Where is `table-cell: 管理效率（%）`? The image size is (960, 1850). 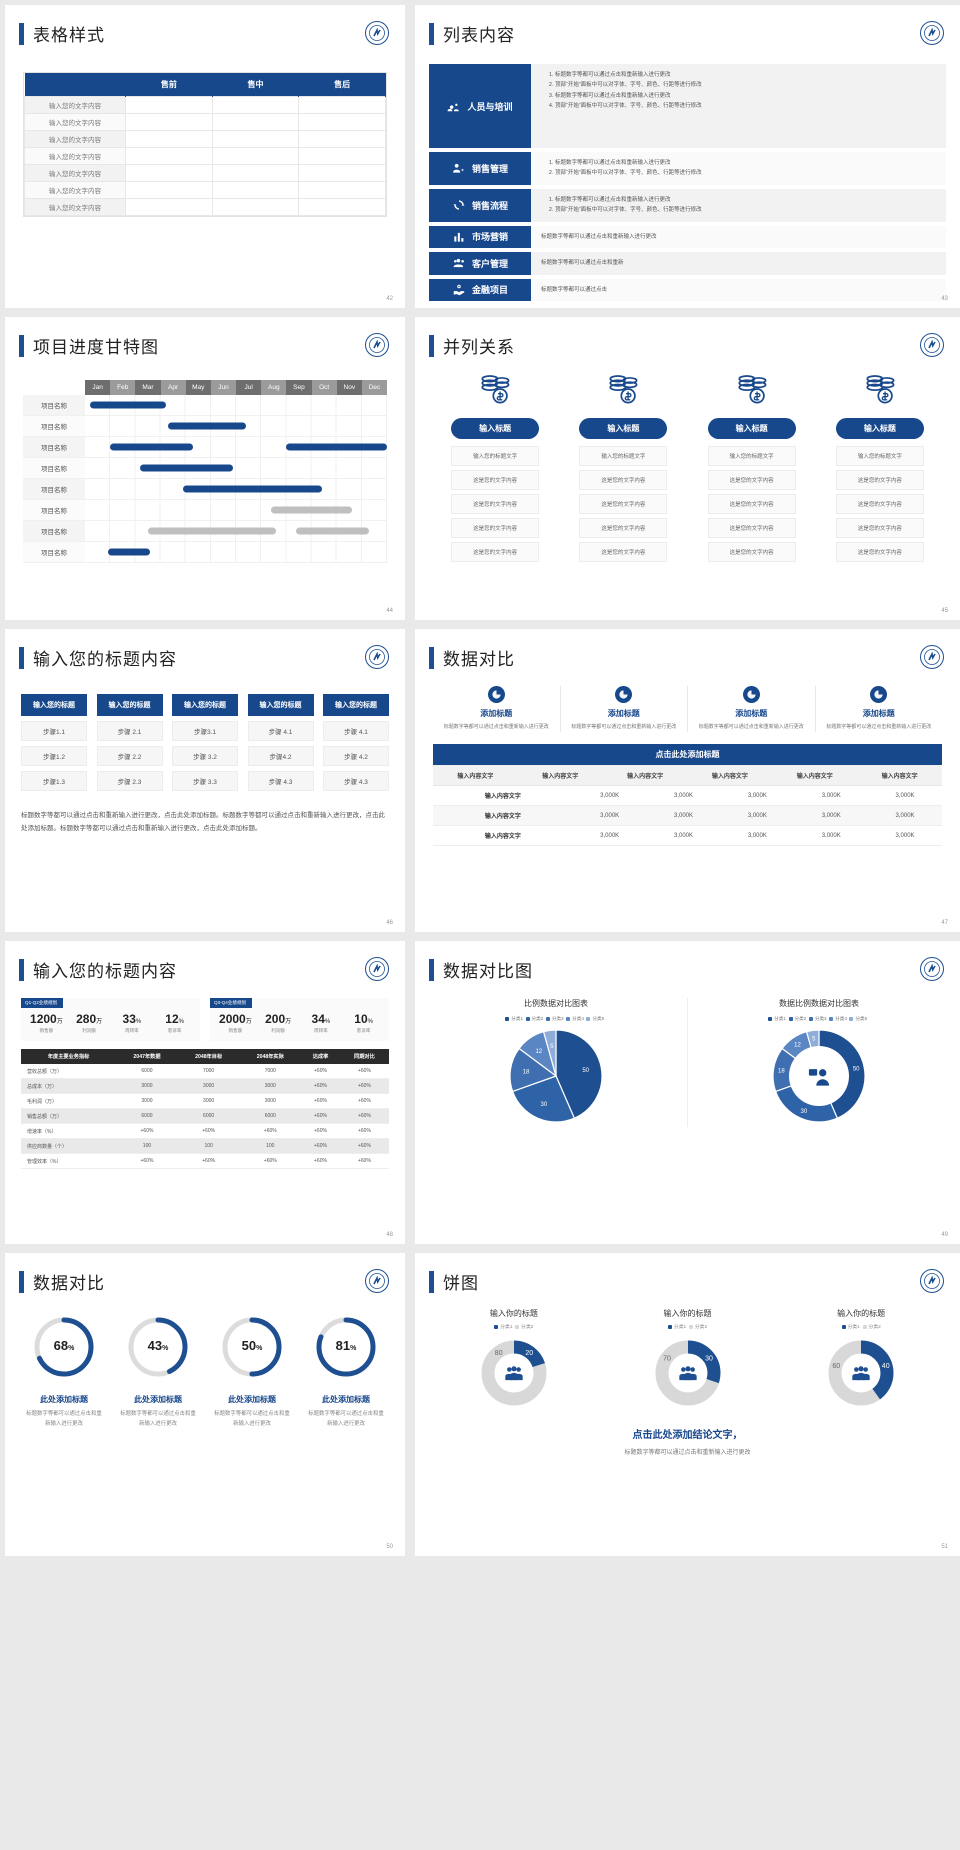
table-cell: 管理效率（%） is located at coordinates (69, 1161).